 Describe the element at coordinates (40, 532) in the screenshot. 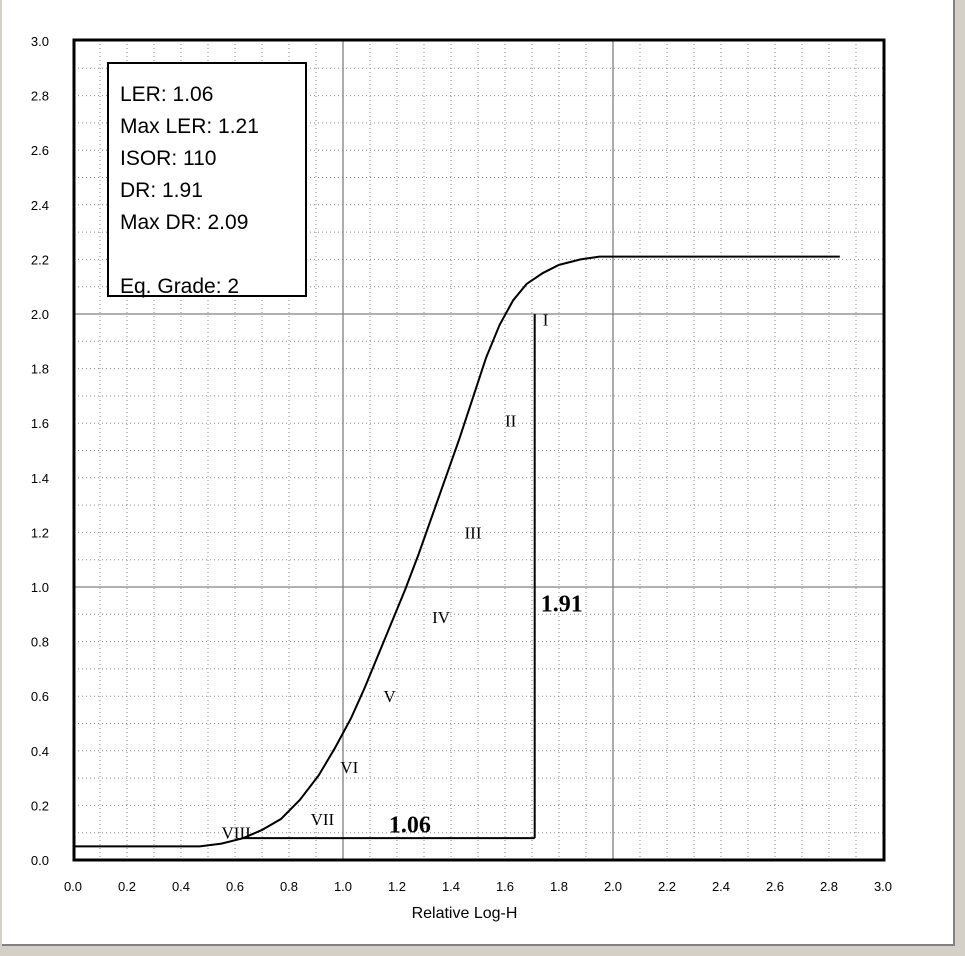

I see `y-tick-label: 1.2` at that location.